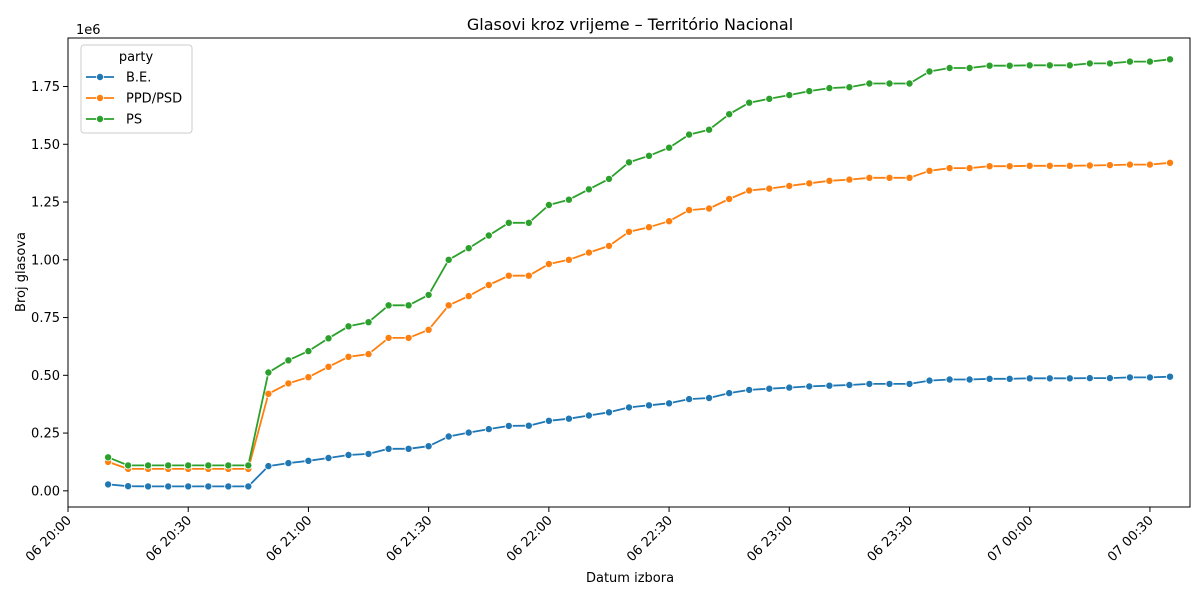  What do you see at coordinates (45, 434) in the screenshot?
I see `y-tick-label: 0.25` at bounding box center [45, 434].